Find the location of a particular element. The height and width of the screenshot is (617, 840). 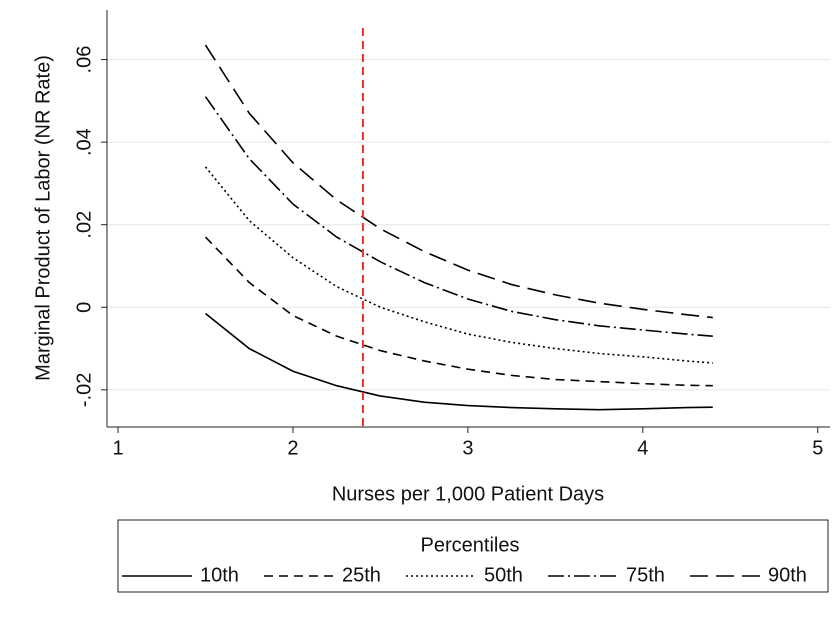

x-axis-label: Nurses per 1,000 Patient Days is located at coordinates (468, 494).